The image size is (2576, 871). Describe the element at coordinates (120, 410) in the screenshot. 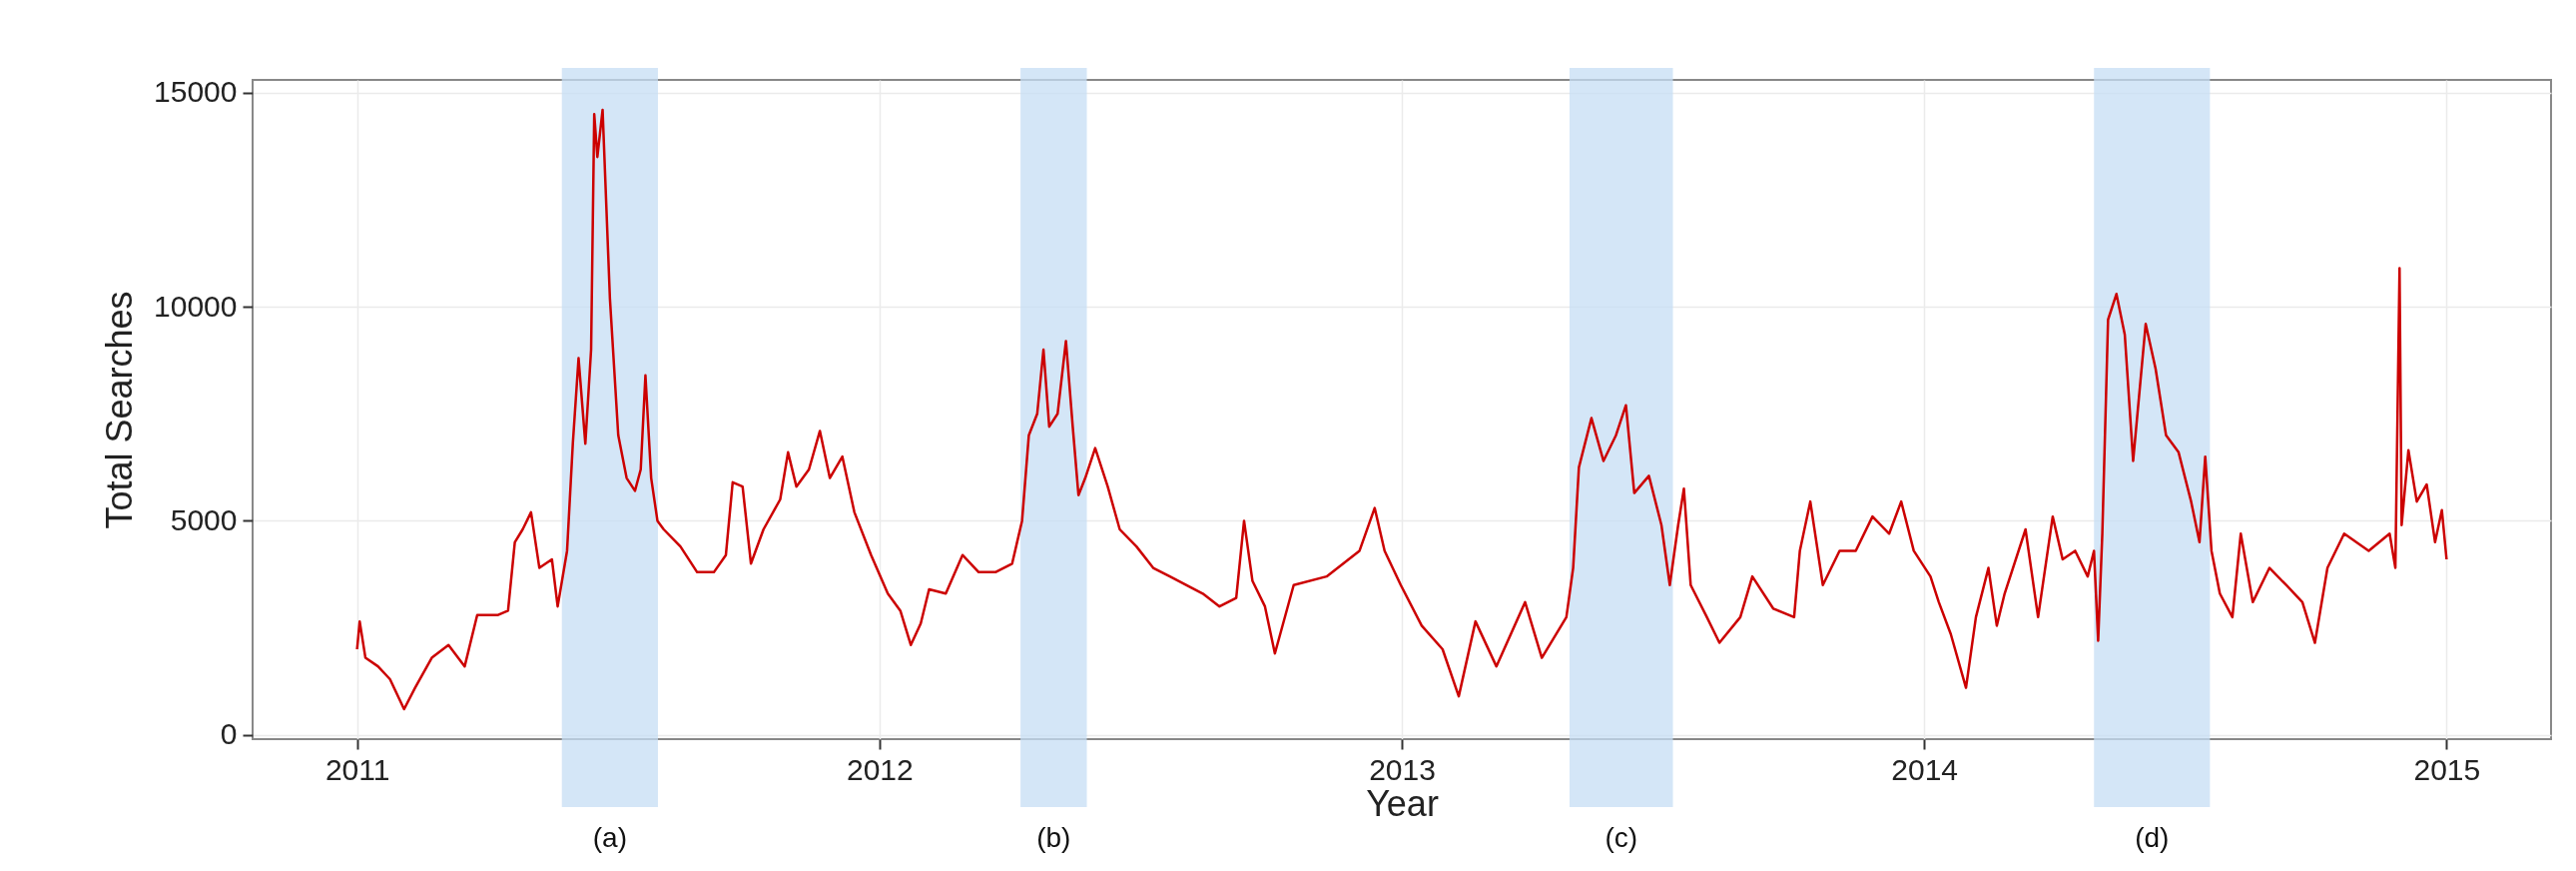

I see `y-axis-title: Total Searches` at that location.